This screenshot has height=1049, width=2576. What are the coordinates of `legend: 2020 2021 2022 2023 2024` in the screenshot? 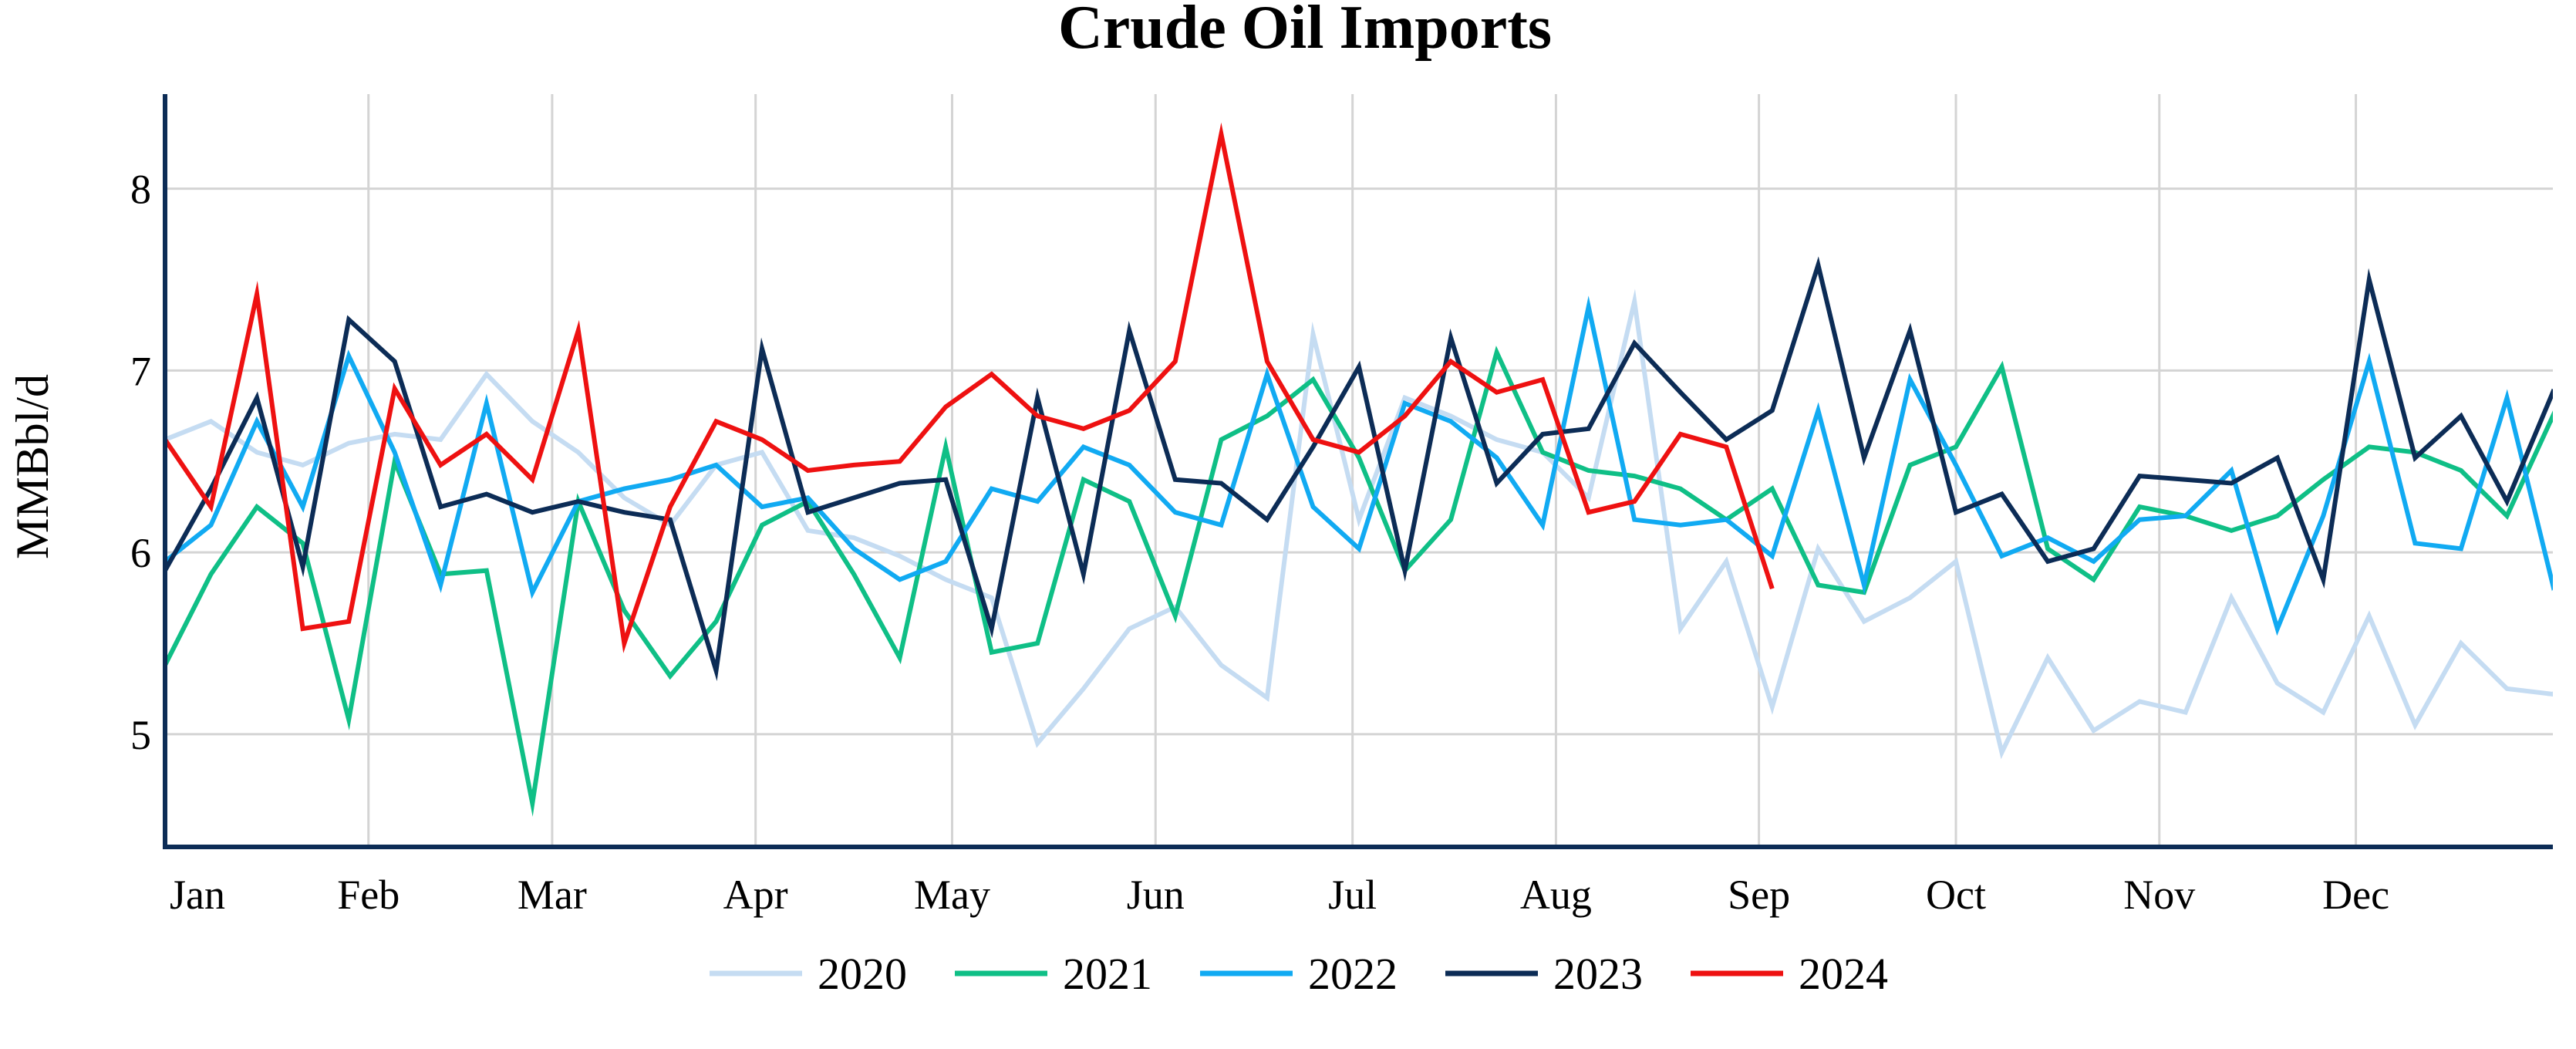 It's located at (1299, 974).